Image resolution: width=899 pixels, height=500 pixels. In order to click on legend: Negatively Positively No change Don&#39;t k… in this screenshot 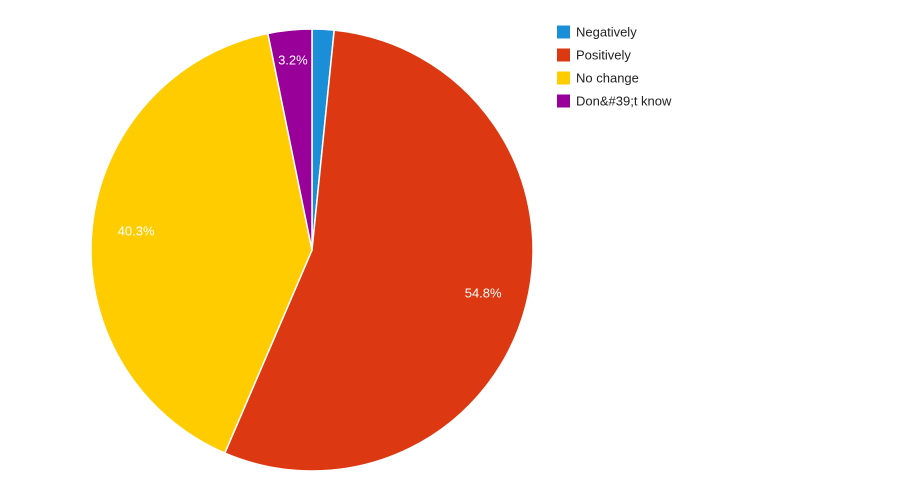, I will do `click(614, 66)`.